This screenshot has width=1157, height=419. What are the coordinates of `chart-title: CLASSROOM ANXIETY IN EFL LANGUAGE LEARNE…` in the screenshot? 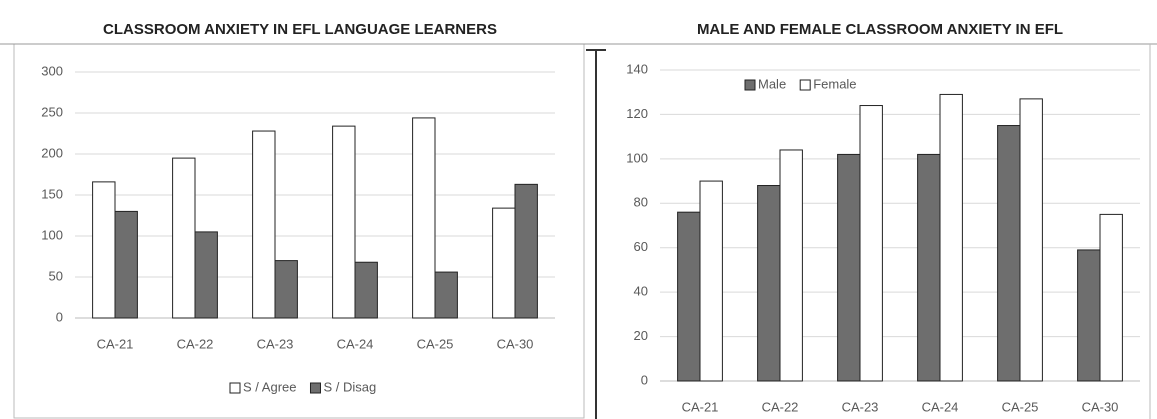 It's located at (300, 29).